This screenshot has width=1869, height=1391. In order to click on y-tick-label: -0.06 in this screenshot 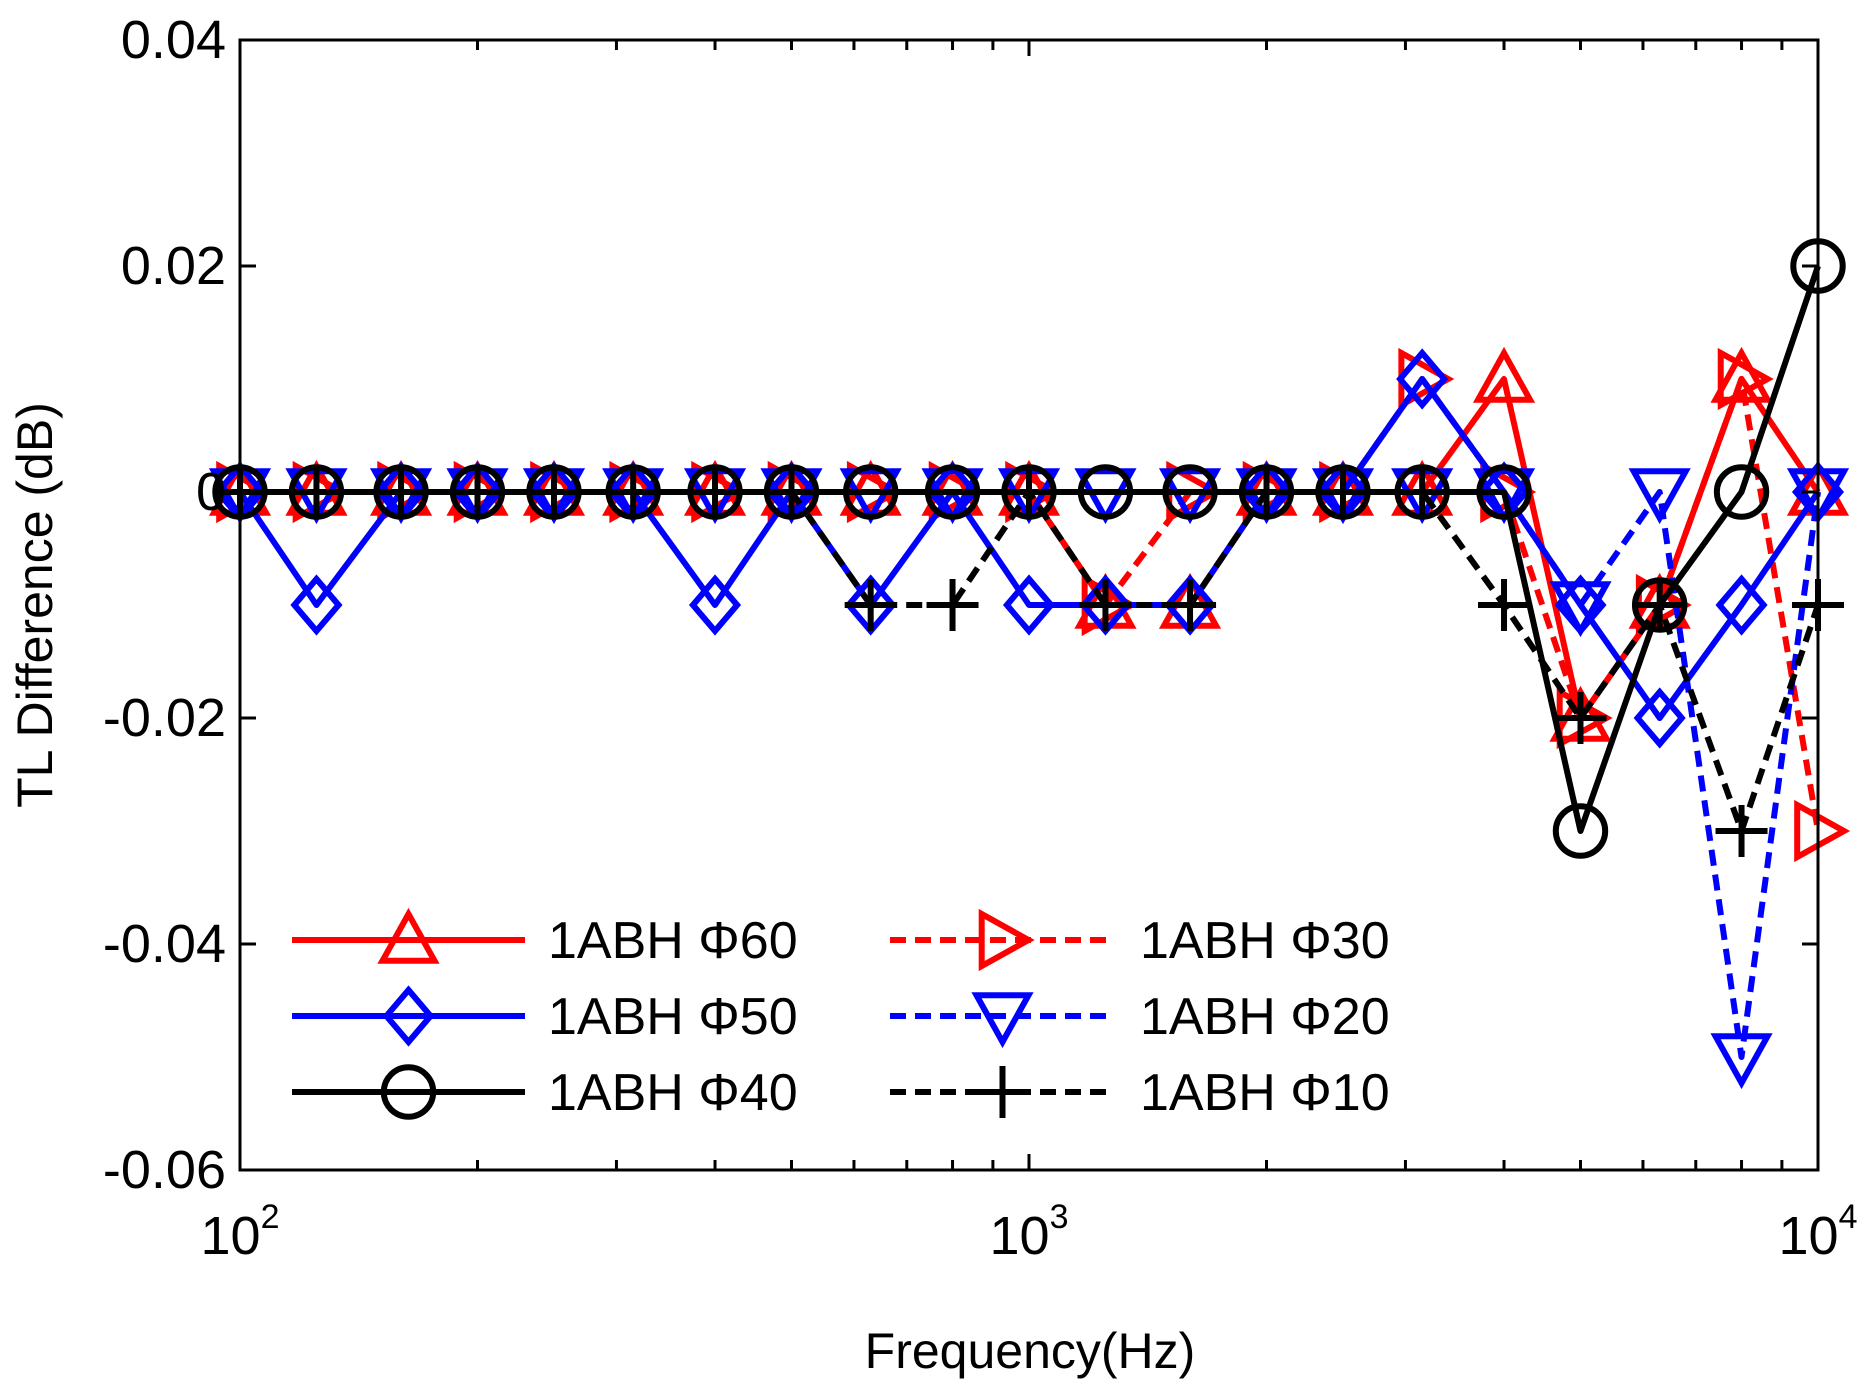, I will do `click(164, 1170)`.